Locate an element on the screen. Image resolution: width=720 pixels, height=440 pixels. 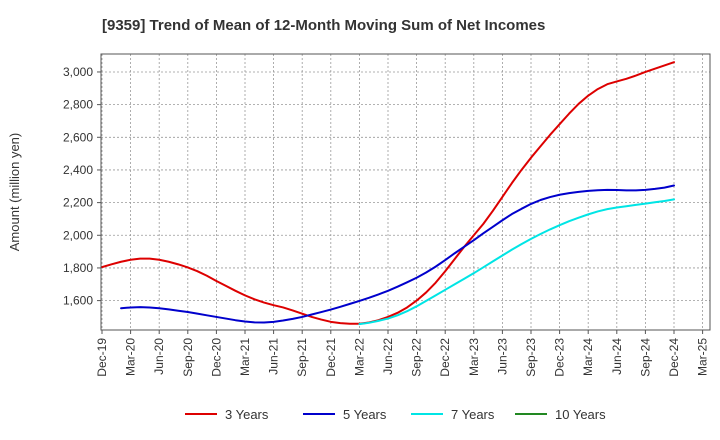
legend-label-1: 3 Years is located at coordinates (247, 414).